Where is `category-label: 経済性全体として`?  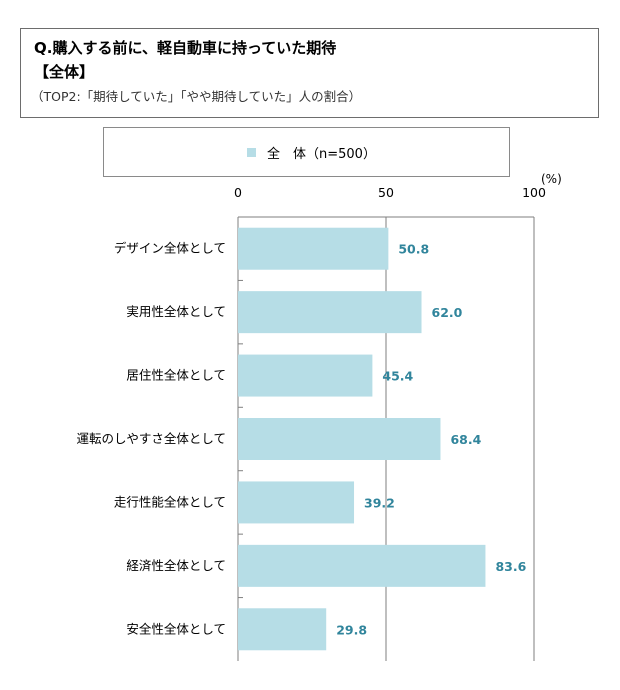
category-label: 経済性全体として is located at coordinates (176, 565).